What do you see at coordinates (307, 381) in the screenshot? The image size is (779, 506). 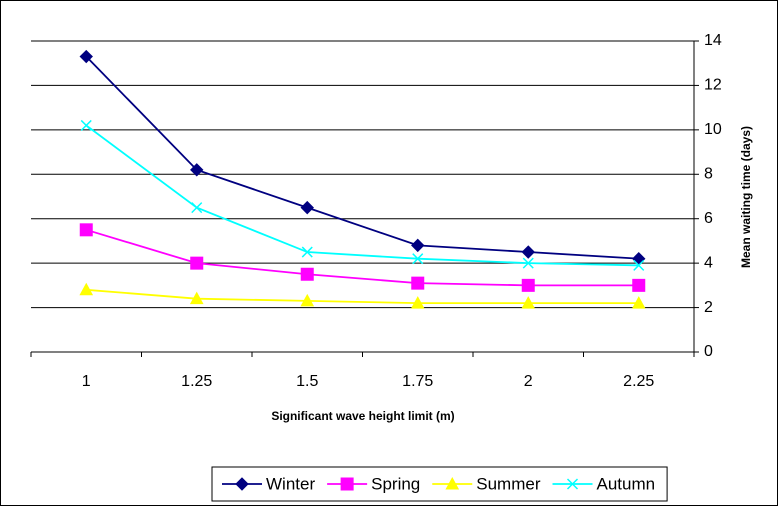 I see `x-tick-label: 1.5` at bounding box center [307, 381].